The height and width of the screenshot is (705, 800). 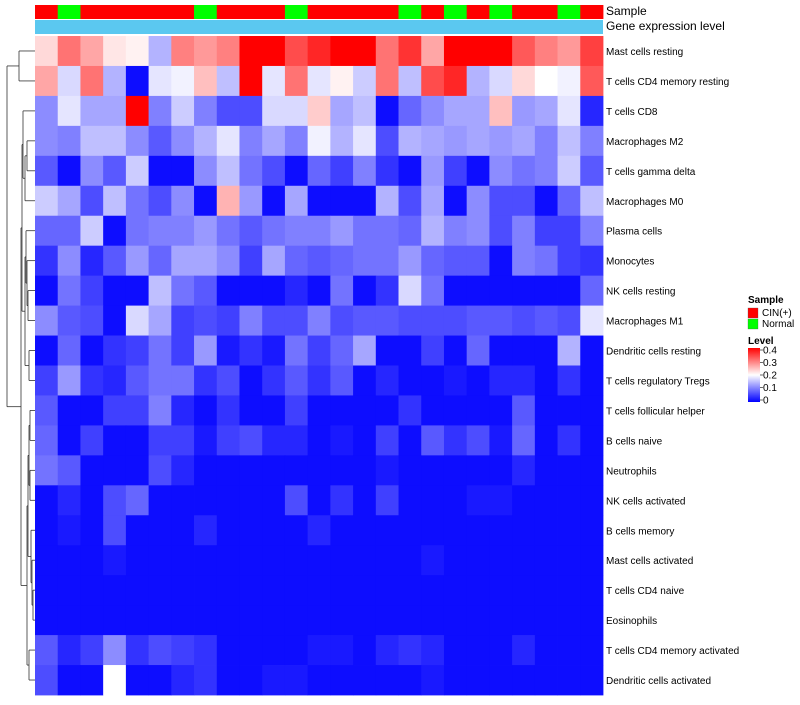 I want to click on row-label: B cells naive, so click(x=634, y=441).